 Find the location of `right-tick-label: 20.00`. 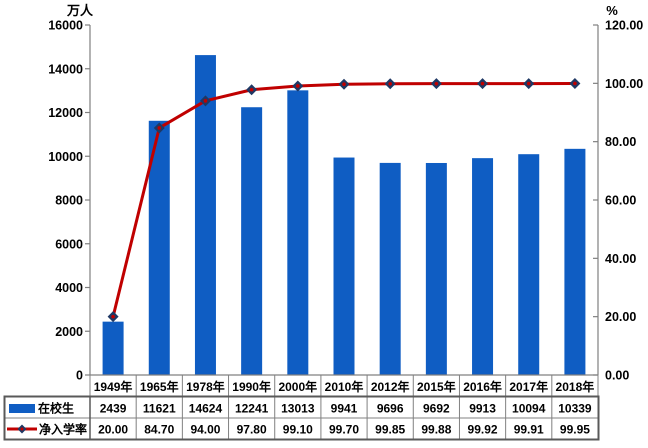

right-tick-label: 20.00 is located at coordinates (620, 317).